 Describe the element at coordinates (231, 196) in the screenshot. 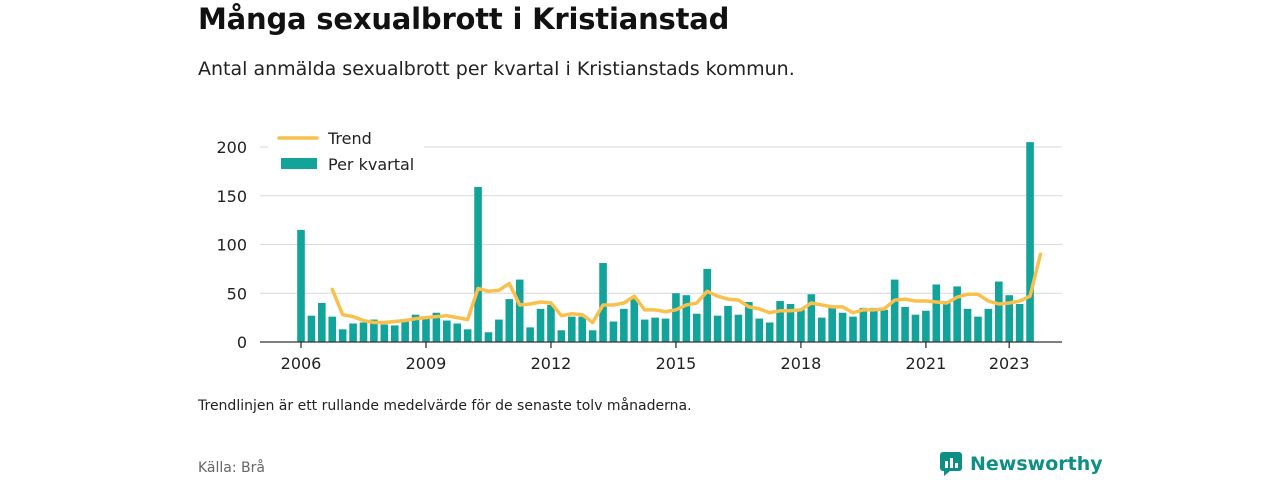

I see `y-tick-label: 150` at that location.